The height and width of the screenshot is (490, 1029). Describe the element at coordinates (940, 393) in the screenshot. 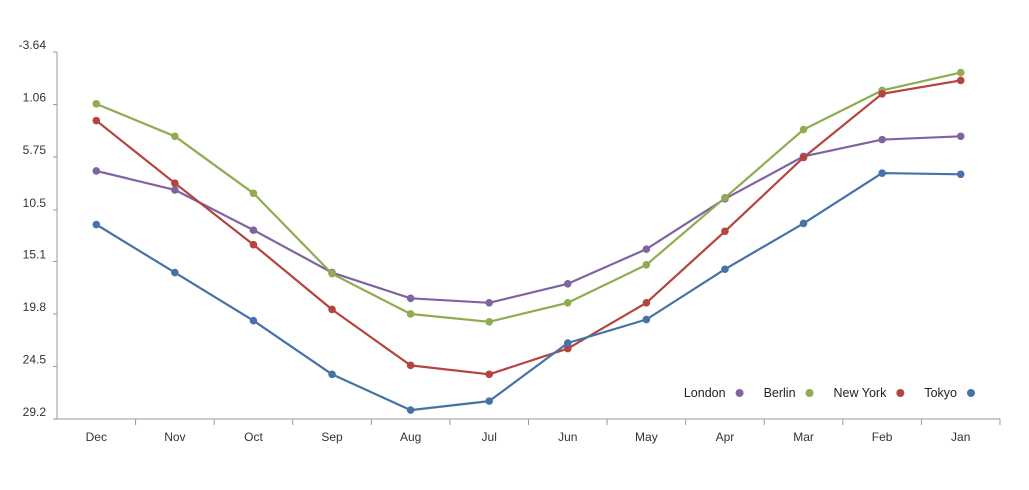

I see `legend-label: Tokyo` at that location.